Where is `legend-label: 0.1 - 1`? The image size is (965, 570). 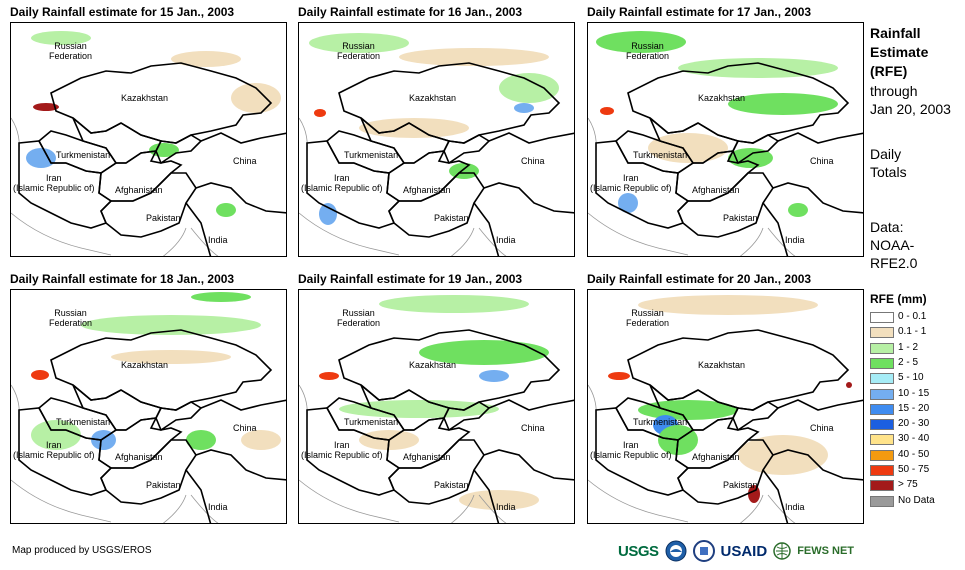 legend-label: 0.1 - 1 is located at coordinates (912, 332).